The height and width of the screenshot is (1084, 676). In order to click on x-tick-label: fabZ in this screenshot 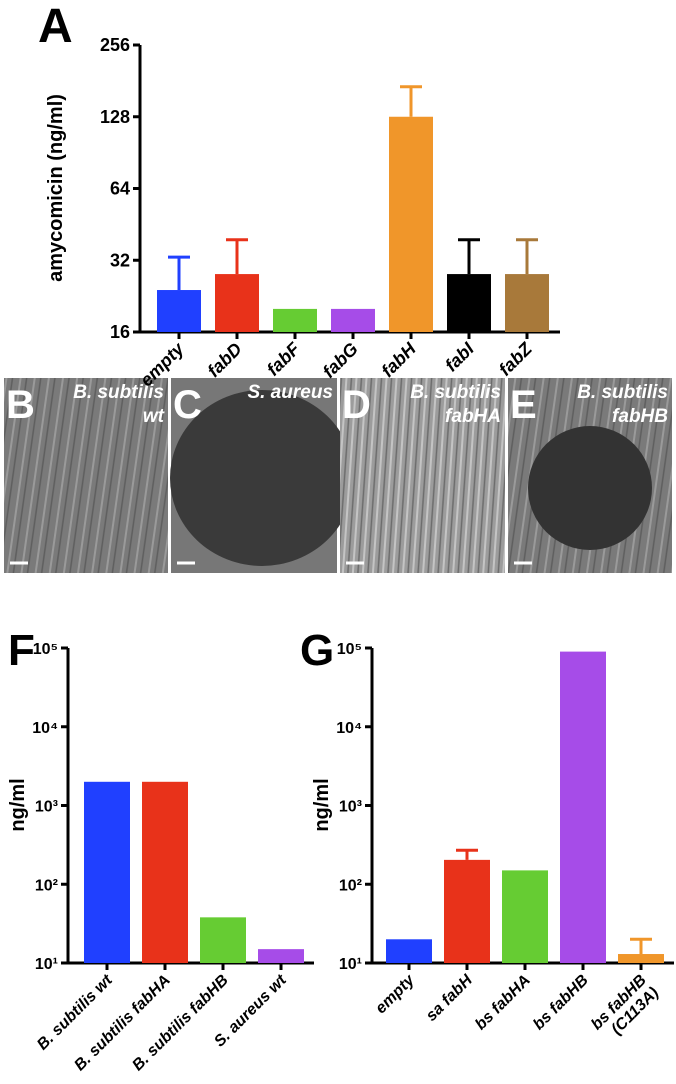, I will do `click(516, 359)`.